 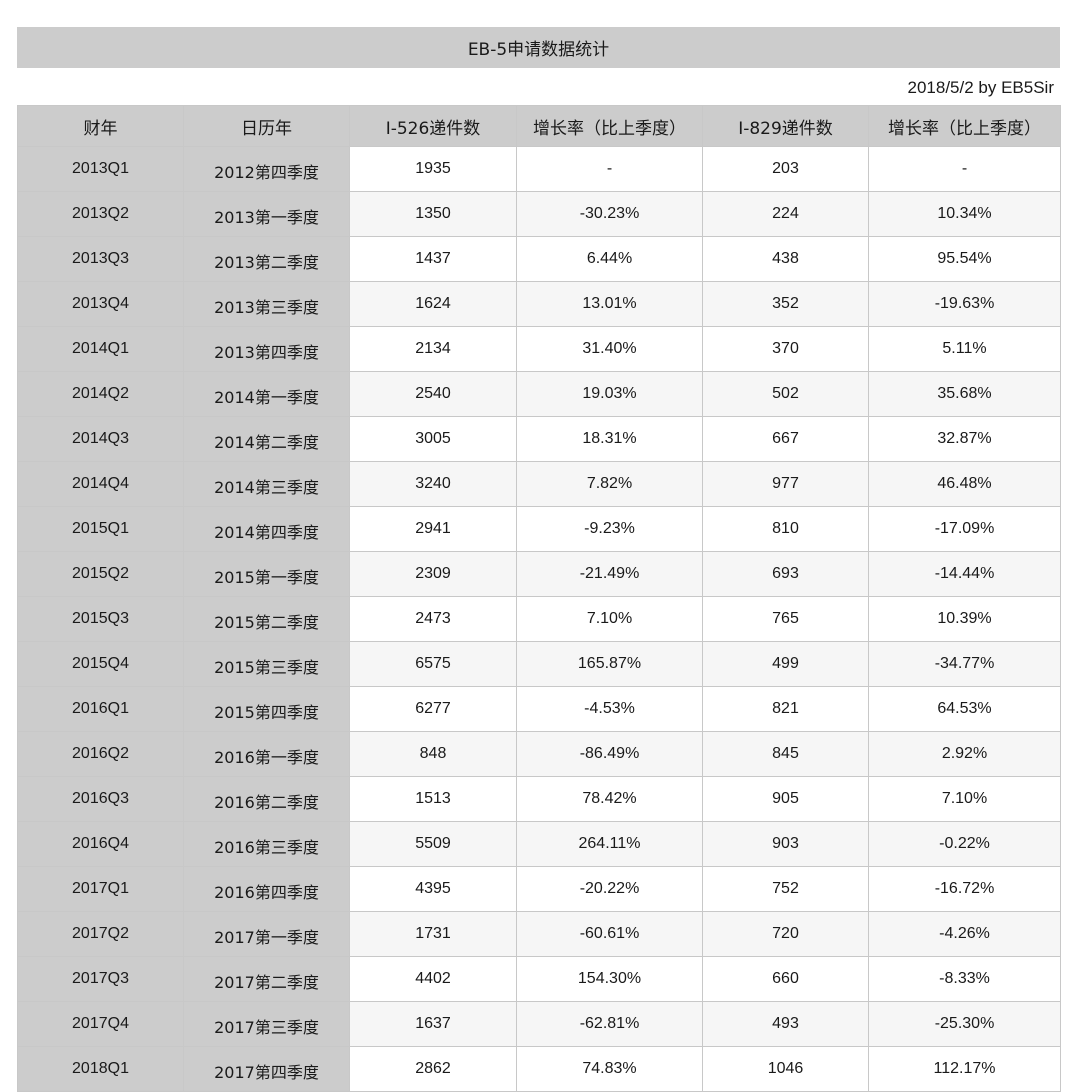 I want to click on cell-fiscal-year: 2014Q4, so click(x=100, y=484).